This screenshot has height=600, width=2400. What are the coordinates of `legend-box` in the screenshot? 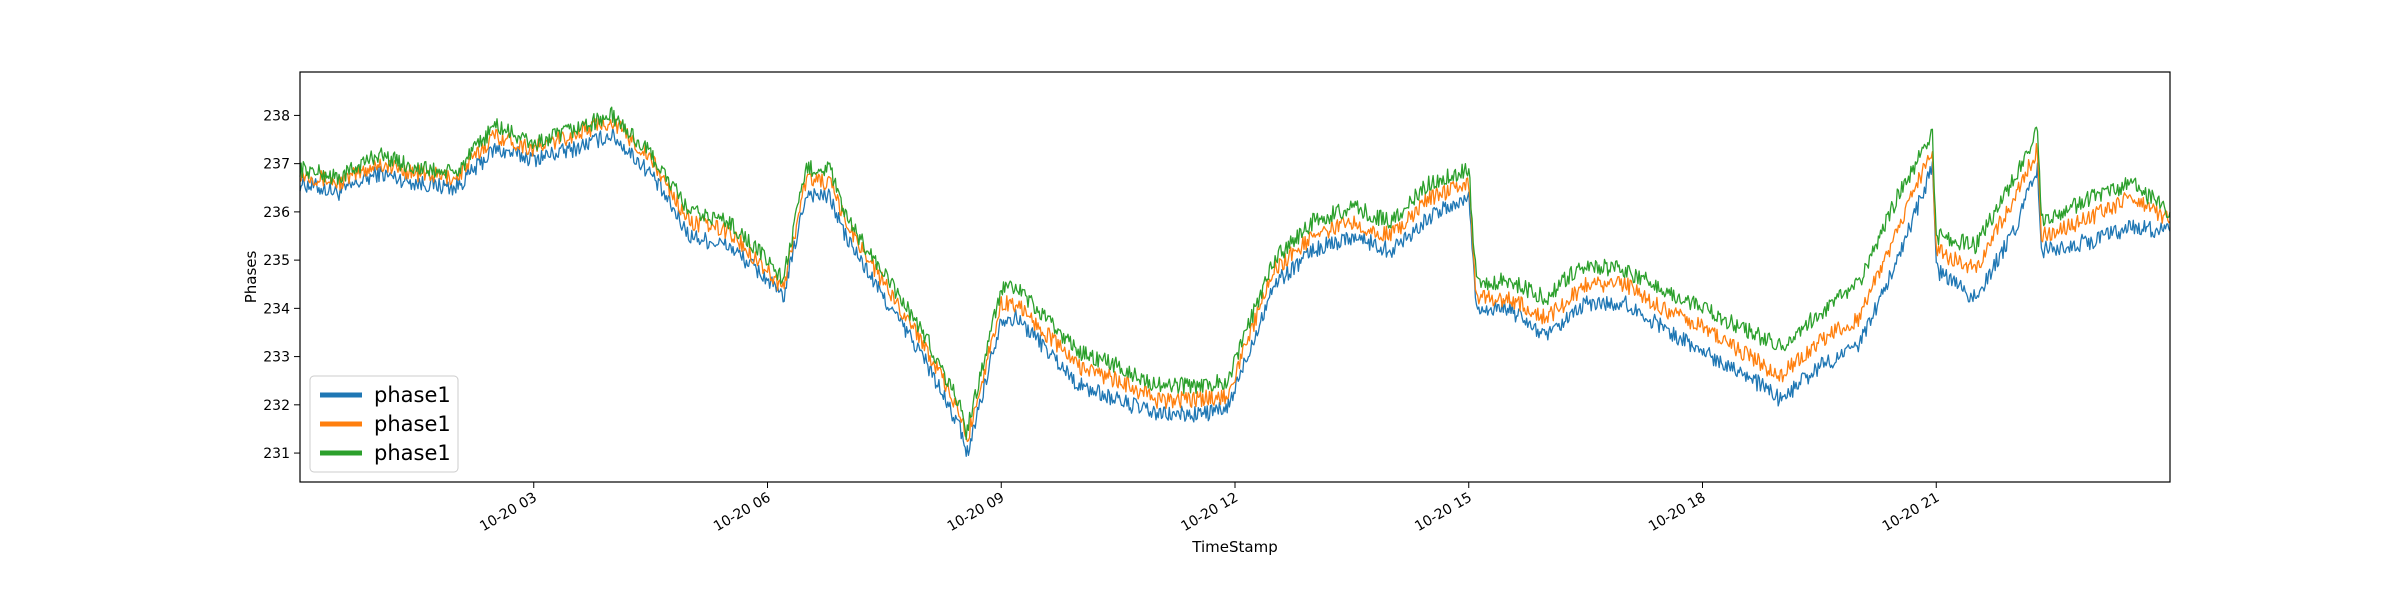 It's located at (384, 424).